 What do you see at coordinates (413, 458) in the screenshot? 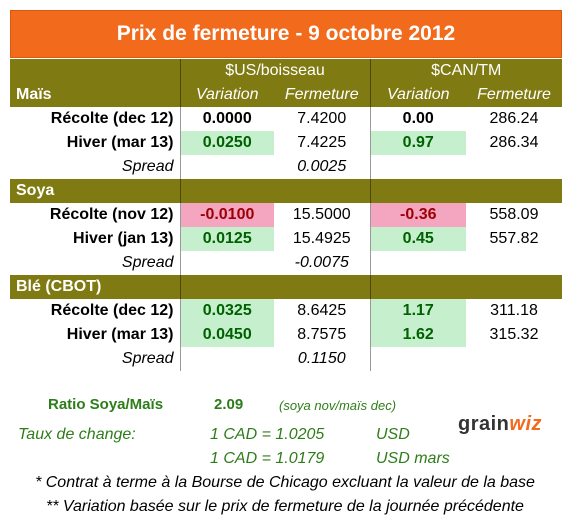
I see `exchange-unit-2: USD mars` at bounding box center [413, 458].